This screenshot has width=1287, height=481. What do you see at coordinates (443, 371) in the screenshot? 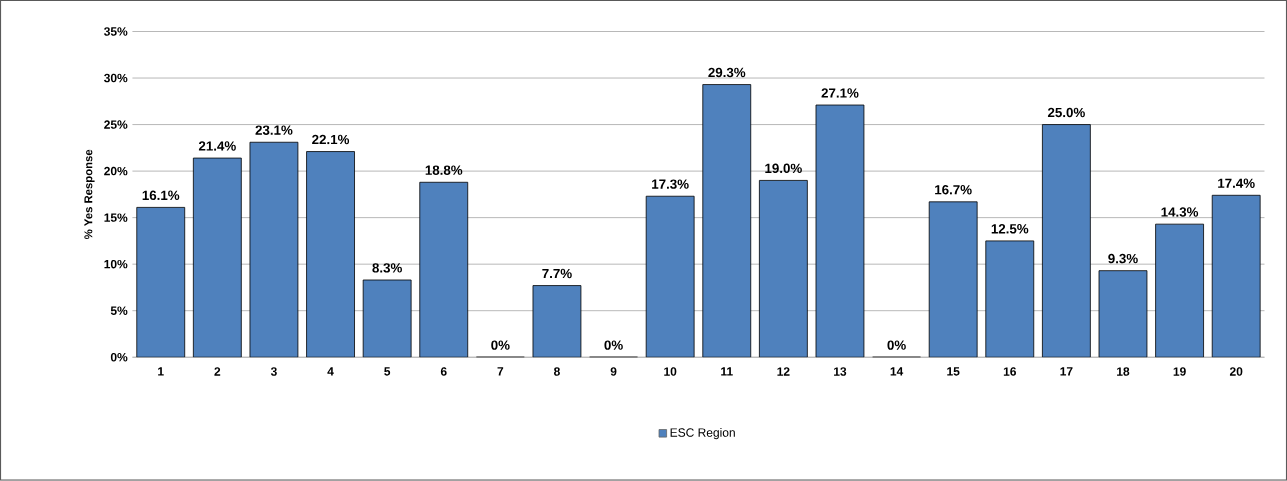
I see `x-tick-label: 6` at bounding box center [443, 371].